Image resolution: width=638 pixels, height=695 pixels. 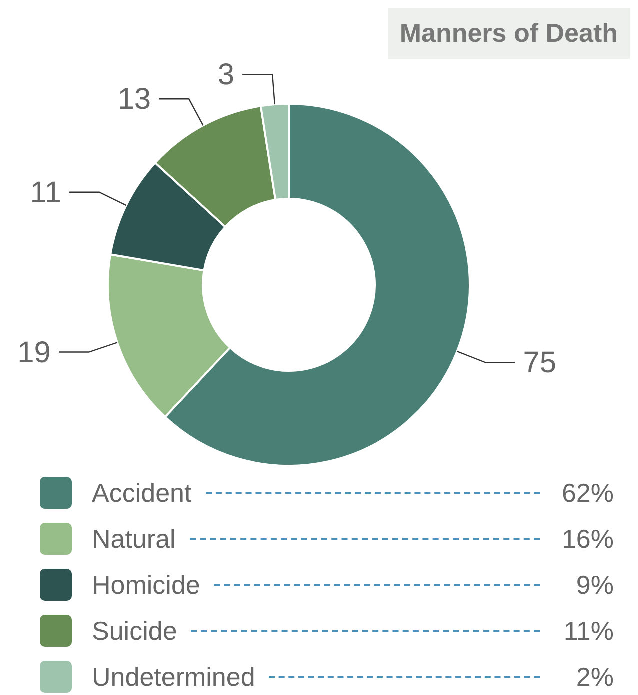 What do you see at coordinates (142, 493) in the screenshot?
I see `legend-label: Accident` at bounding box center [142, 493].